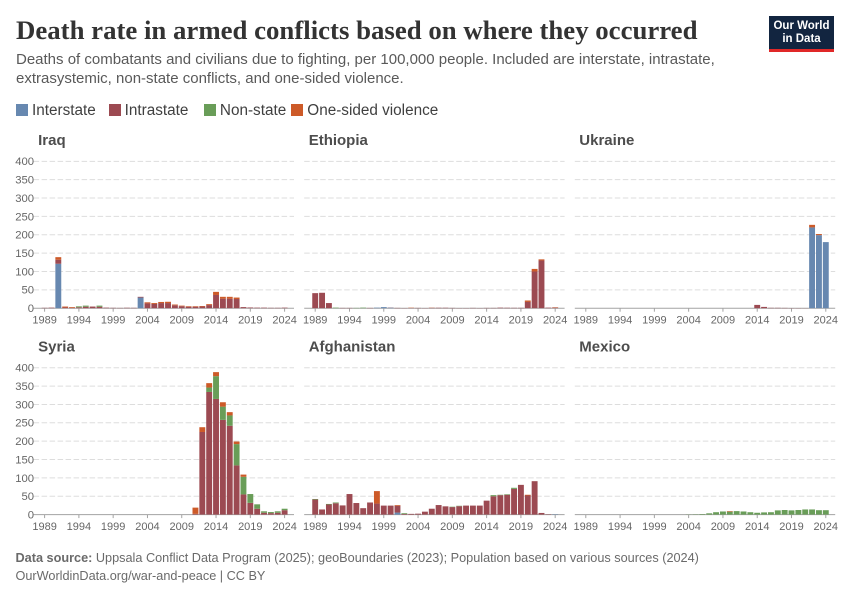 This screenshot has width=850, height=600. I want to click on svg-text: Mexico, so click(604, 346).